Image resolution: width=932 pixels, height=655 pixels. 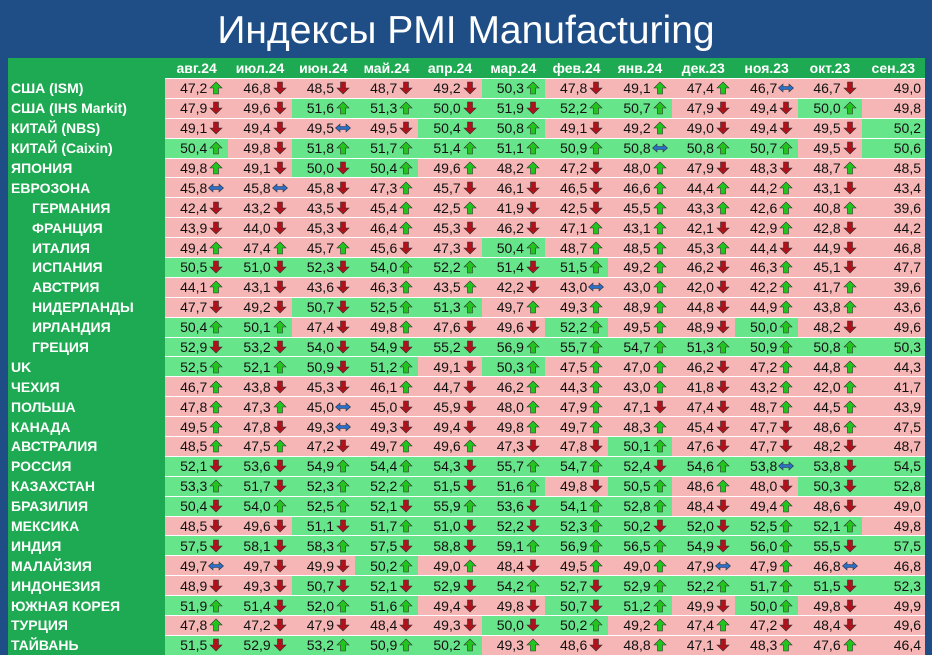 What do you see at coordinates (640, 386) in the screenshot?
I see `cell: 43,0` at bounding box center [640, 386].